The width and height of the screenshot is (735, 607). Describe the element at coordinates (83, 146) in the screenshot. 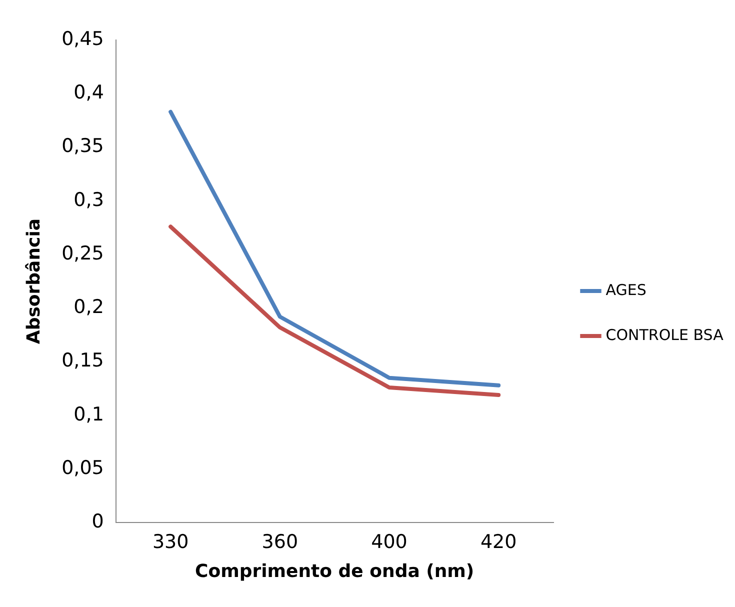

I see `y-tick-label: 0,35` at that location.